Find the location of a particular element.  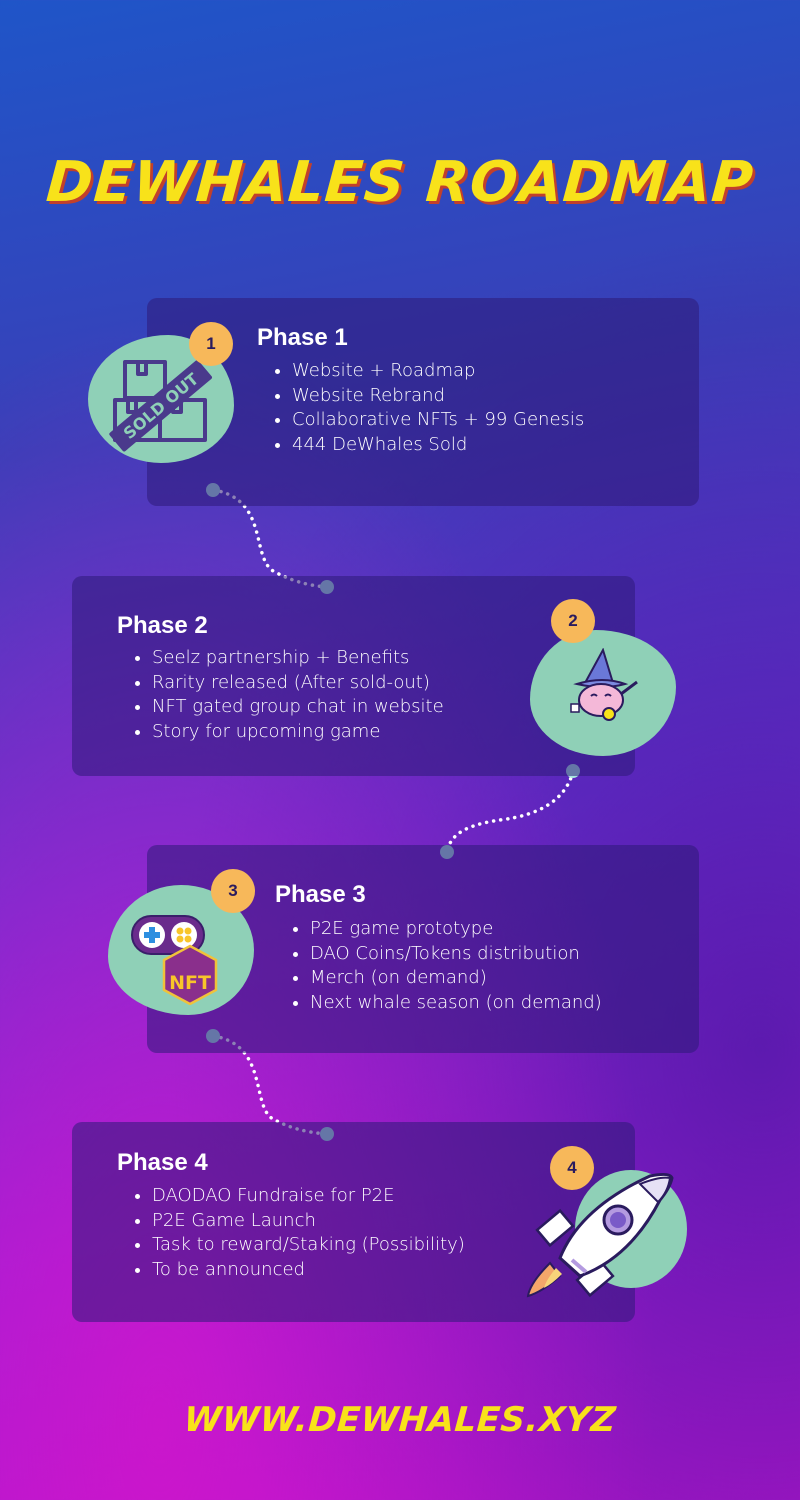

list-item: Task to reward/Staking (Possibility) is located at coordinates (308, 1245).